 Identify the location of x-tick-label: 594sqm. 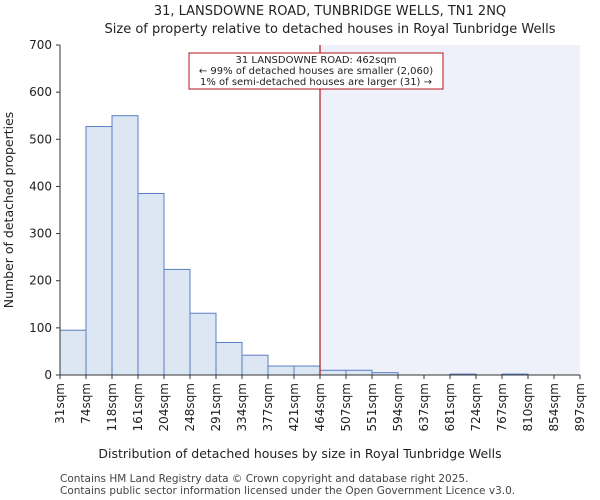
(398, 407).